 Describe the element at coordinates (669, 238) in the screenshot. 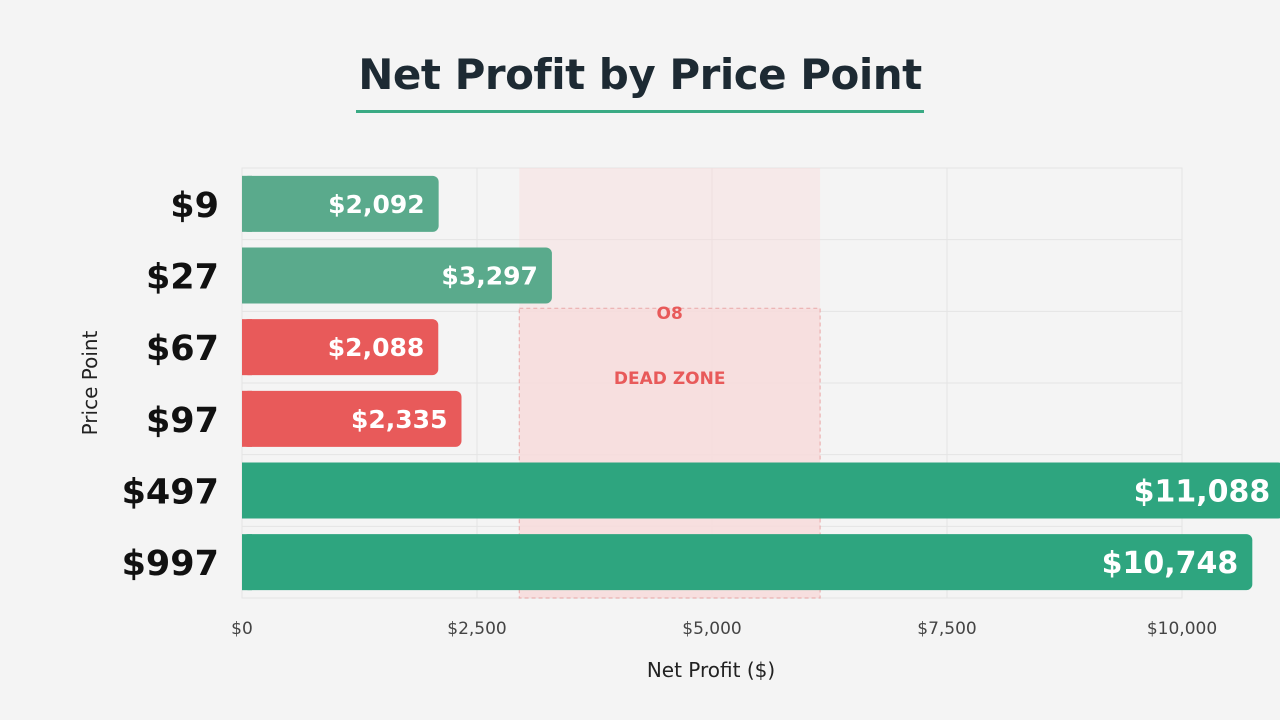

I see `dead-zone-fade` at that location.